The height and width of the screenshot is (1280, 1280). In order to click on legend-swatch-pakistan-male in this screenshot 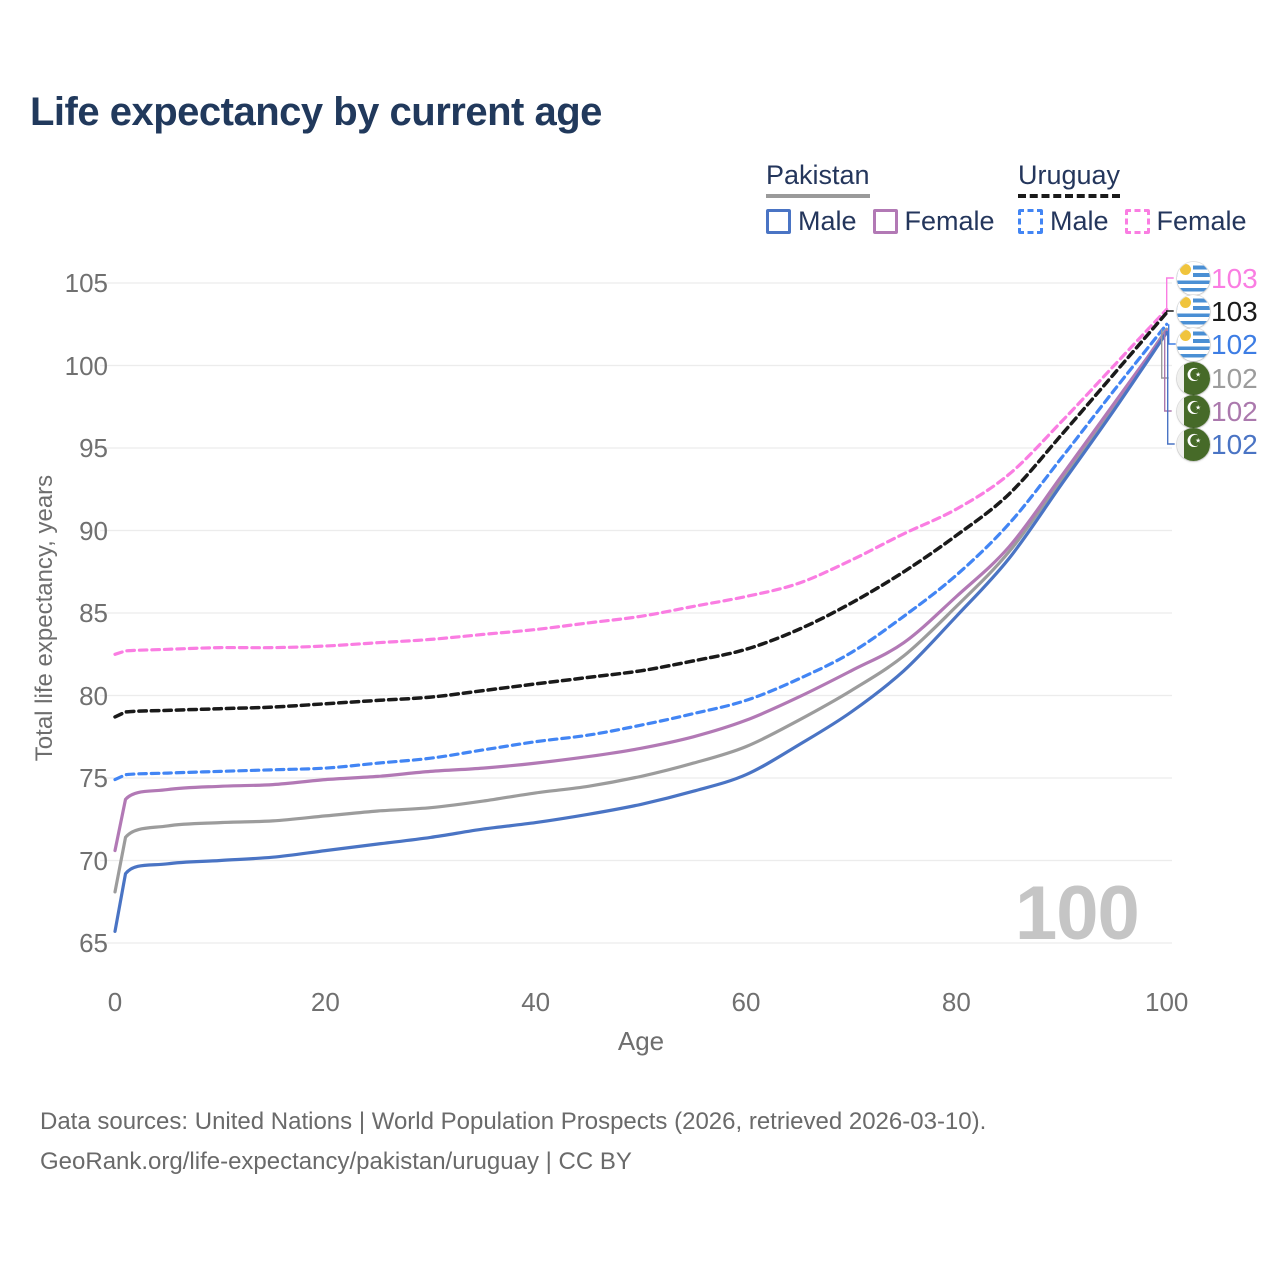, I will do `click(778, 221)`.